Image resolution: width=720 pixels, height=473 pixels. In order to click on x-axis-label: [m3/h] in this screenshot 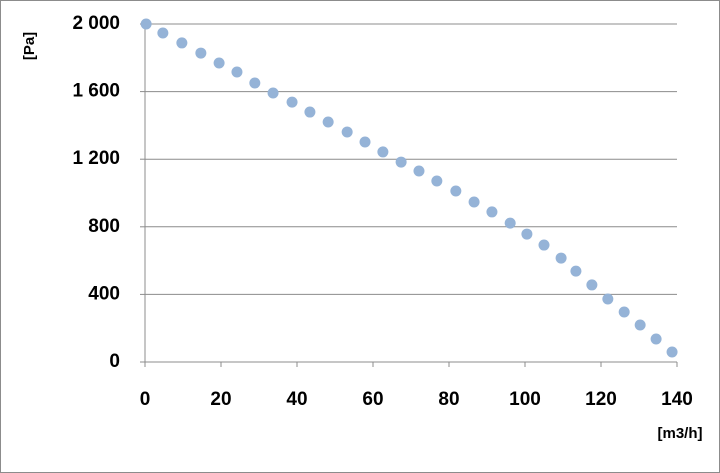, I will do `click(680, 433)`.